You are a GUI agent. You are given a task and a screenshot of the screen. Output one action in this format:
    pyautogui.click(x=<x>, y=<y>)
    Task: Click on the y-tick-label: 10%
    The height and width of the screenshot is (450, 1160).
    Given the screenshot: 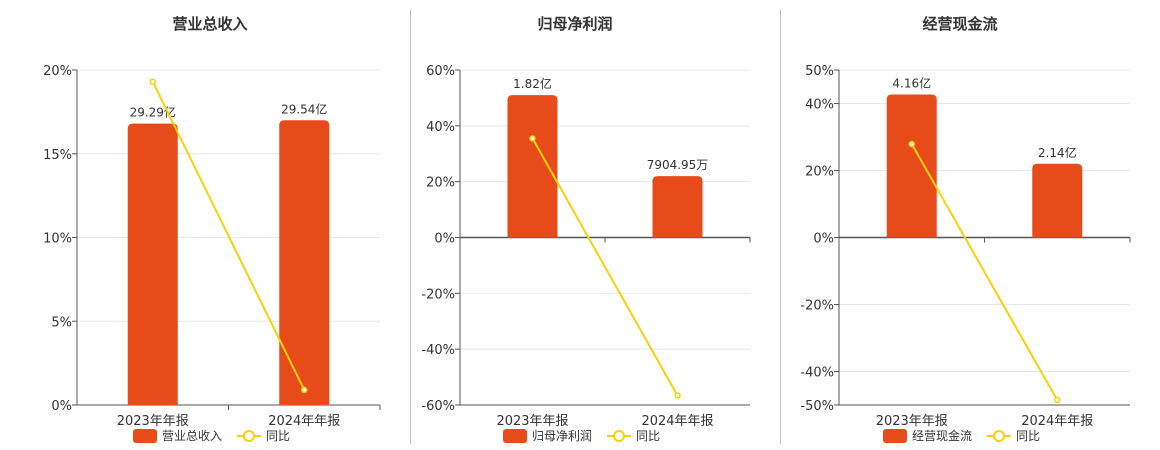 What is the action you would take?
    pyautogui.click(x=57, y=239)
    